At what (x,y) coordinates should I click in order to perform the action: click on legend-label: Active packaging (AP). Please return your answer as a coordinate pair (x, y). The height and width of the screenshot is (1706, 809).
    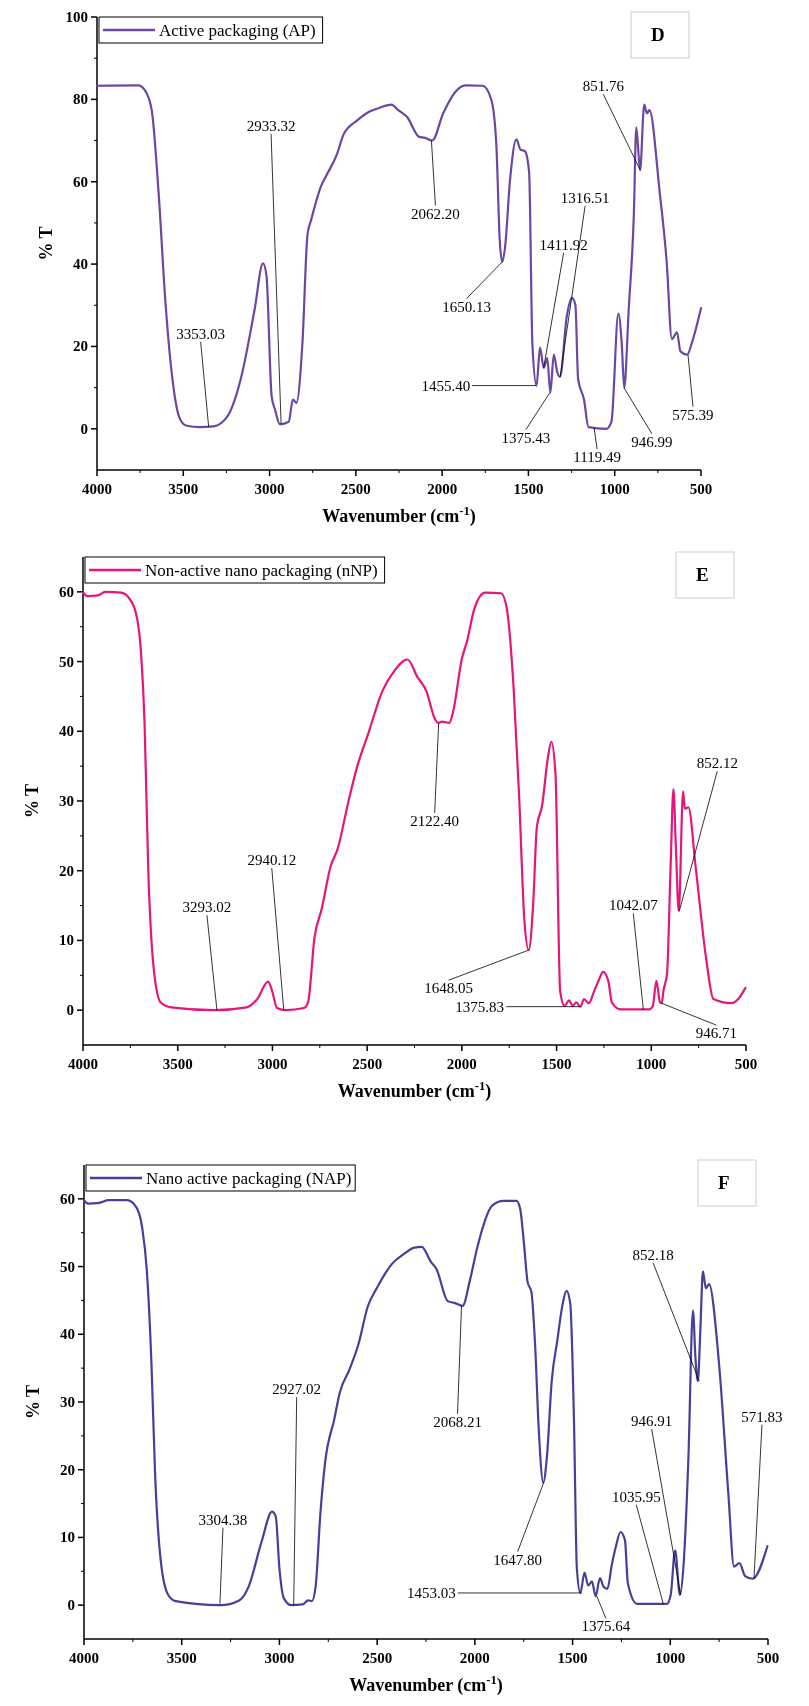
    Looking at the image, I should click on (237, 30).